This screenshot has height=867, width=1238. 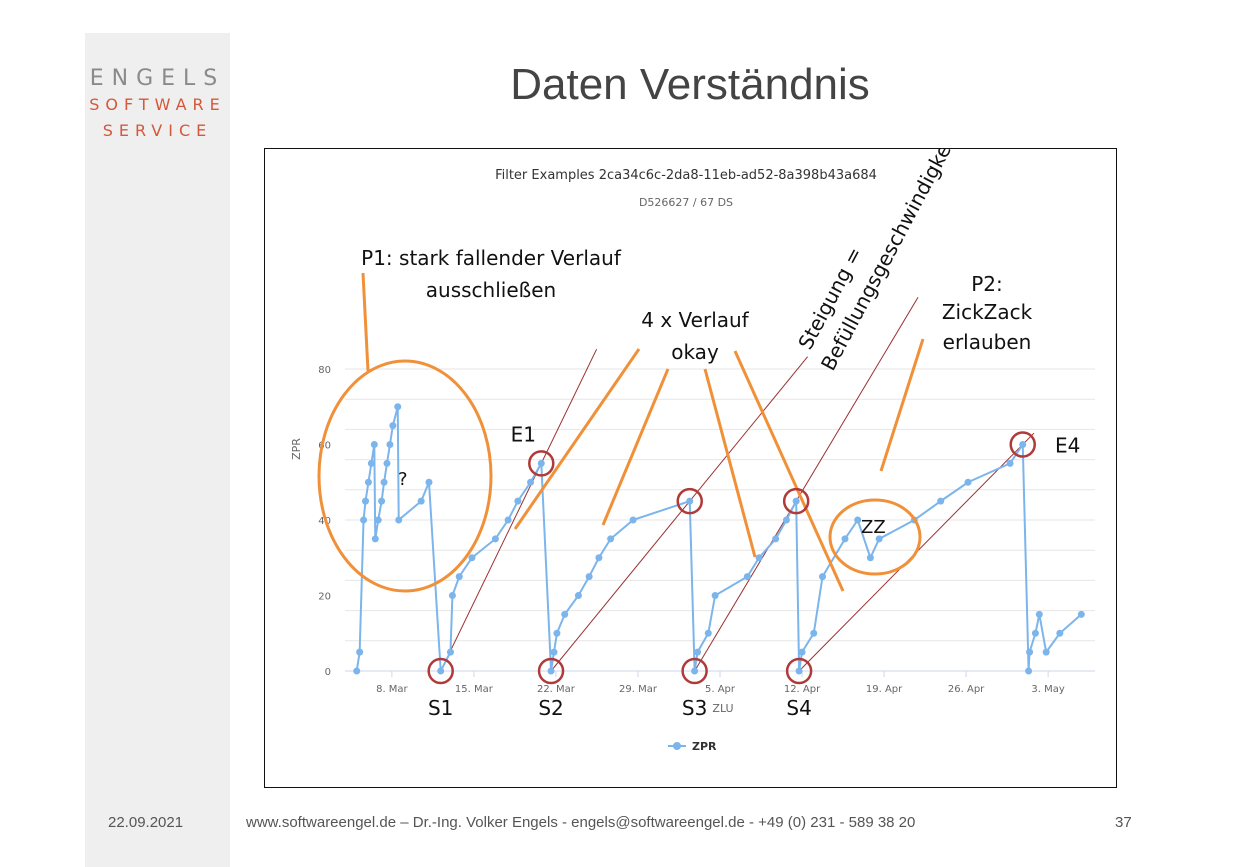 What do you see at coordinates (296, 449) in the screenshot?
I see `y-axis-label: ZPR` at bounding box center [296, 449].